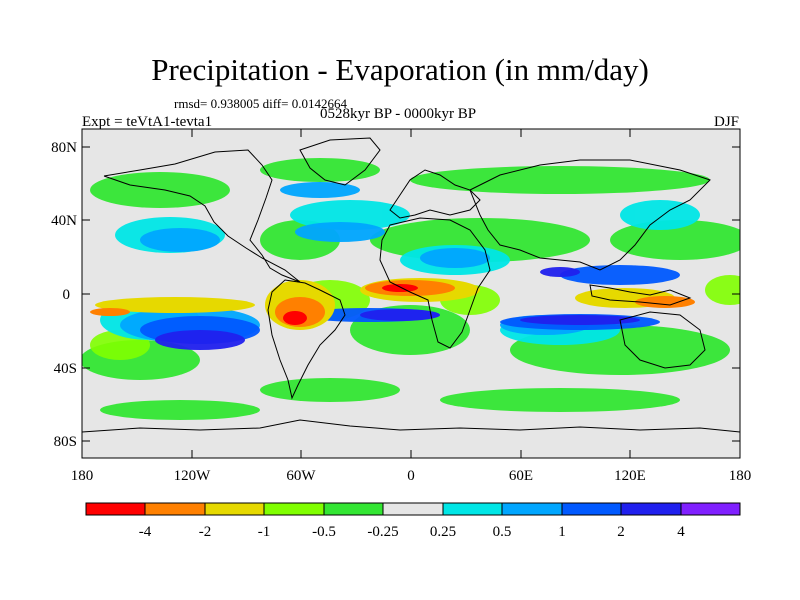 The height and width of the screenshot is (600, 800). I want to click on colorbar-label: 0.5, so click(502, 532).